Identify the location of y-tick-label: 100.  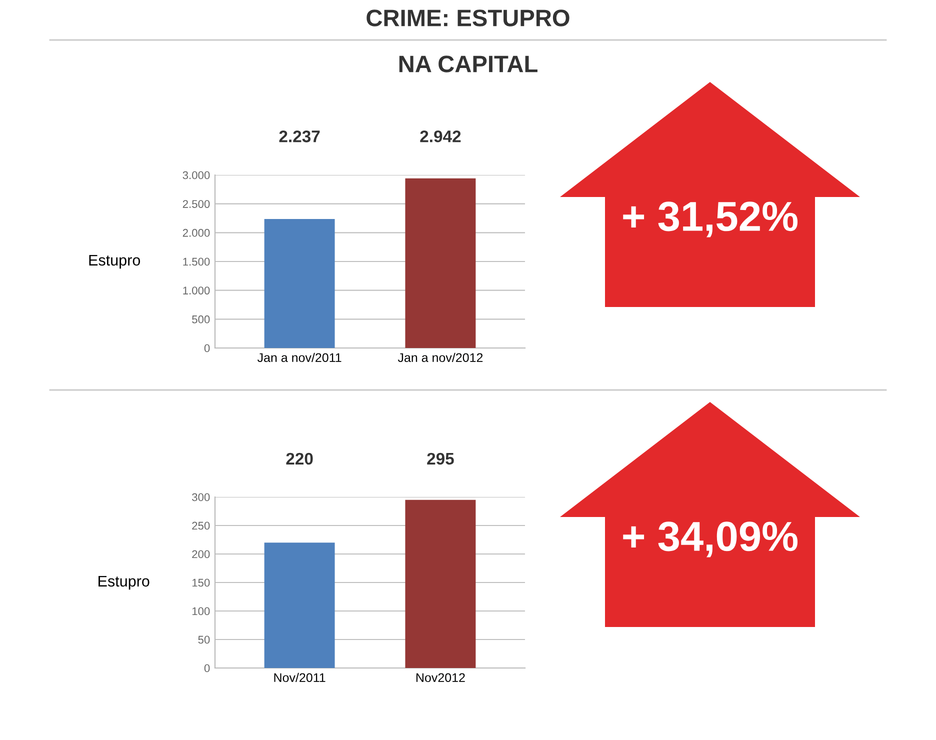
(201, 611).